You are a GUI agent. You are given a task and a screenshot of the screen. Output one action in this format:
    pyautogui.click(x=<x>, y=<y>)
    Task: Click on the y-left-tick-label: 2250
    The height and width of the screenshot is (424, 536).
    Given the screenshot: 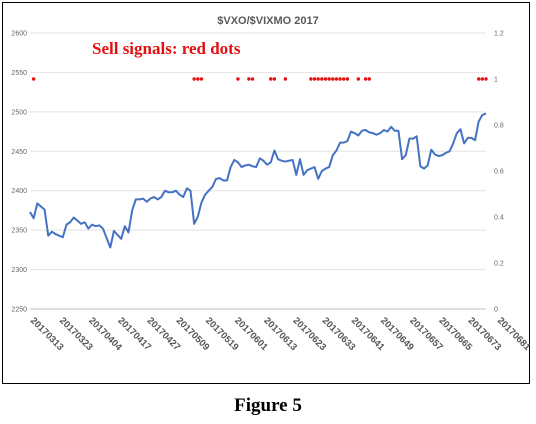 What is the action you would take?
    pyautogui.click(x=19, y=310)
    